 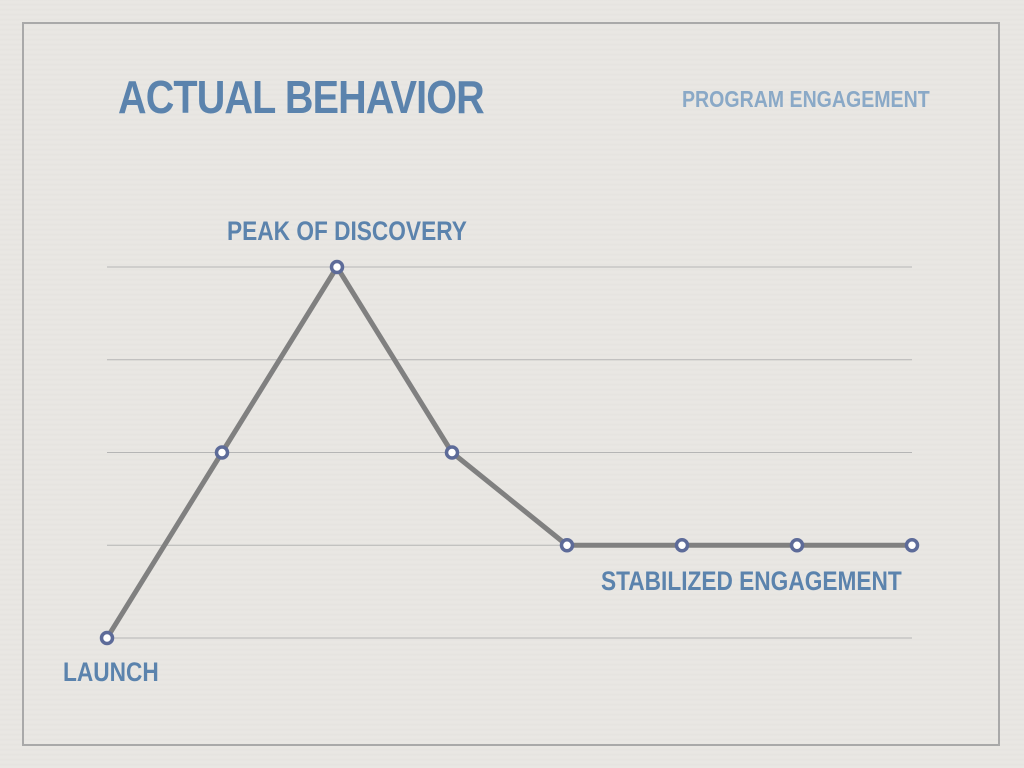 I want to click on slide-title: ACTUAL BEHAVIOR, so click(x=301, y=97).